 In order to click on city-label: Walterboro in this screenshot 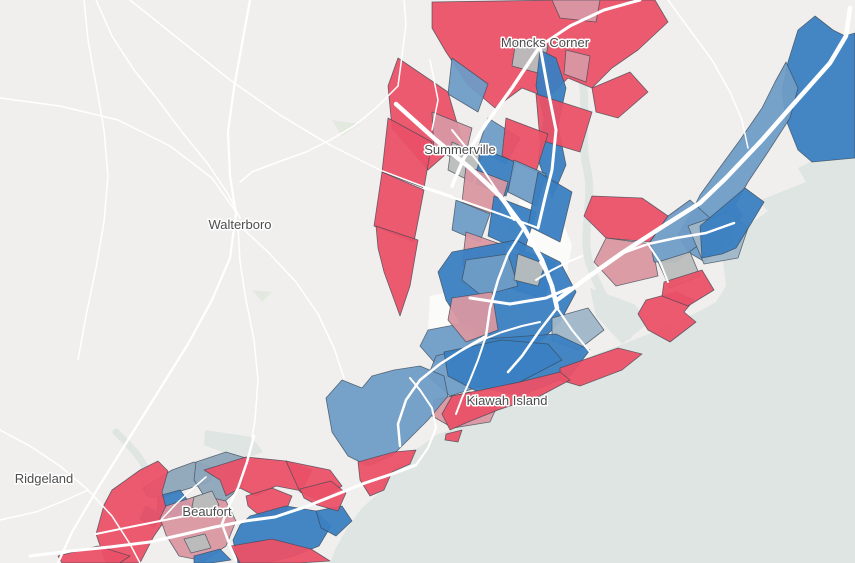, I will do `click(239, 224)`.